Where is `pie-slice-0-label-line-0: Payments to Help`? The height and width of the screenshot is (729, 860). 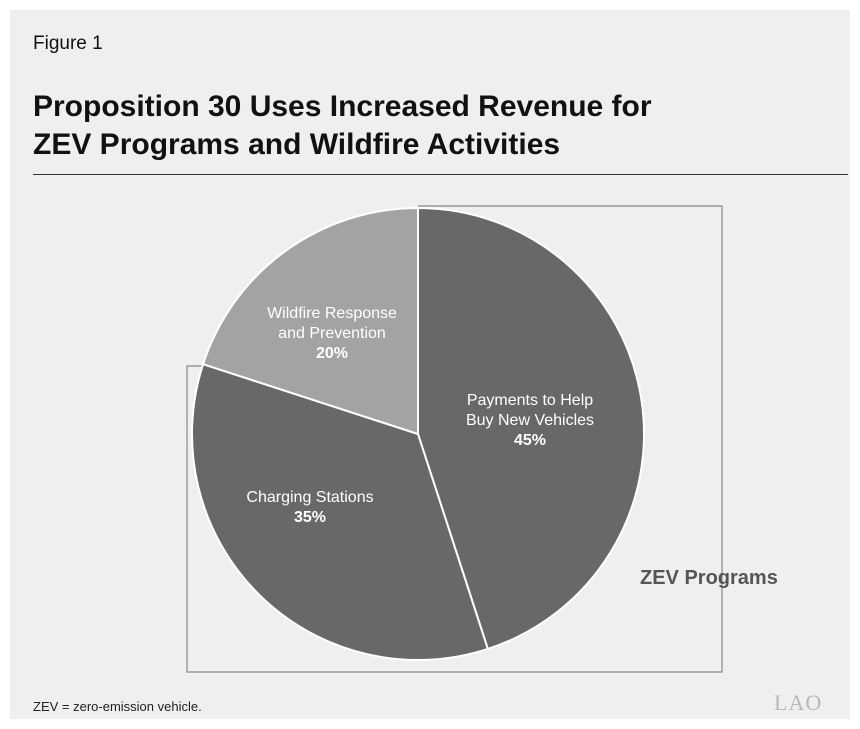
pie-slice-0-label-line-0: Payments to Help is located at coordinates (530, 400).